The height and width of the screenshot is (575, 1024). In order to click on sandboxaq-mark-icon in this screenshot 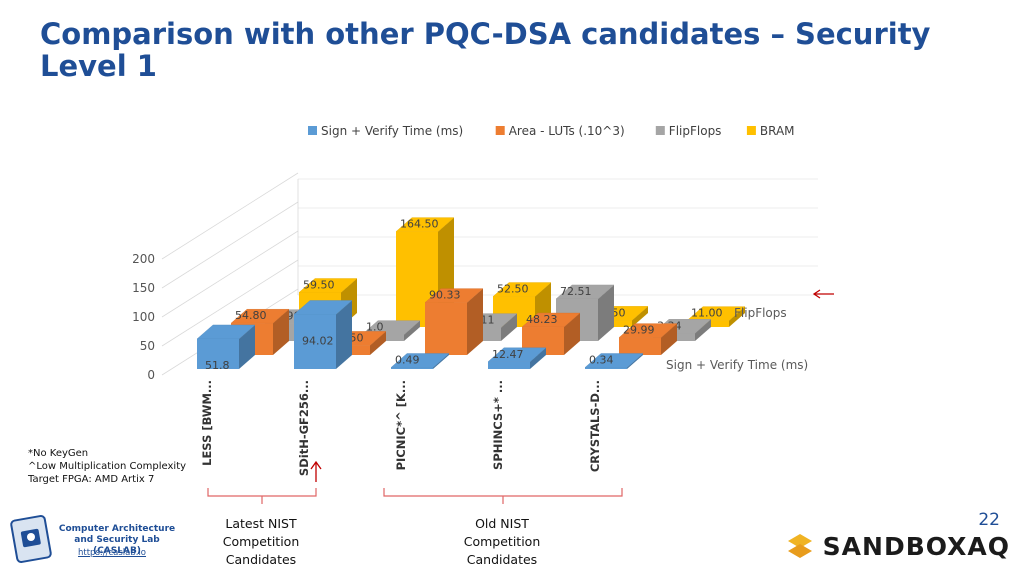, I will do `click(799, 546)`.